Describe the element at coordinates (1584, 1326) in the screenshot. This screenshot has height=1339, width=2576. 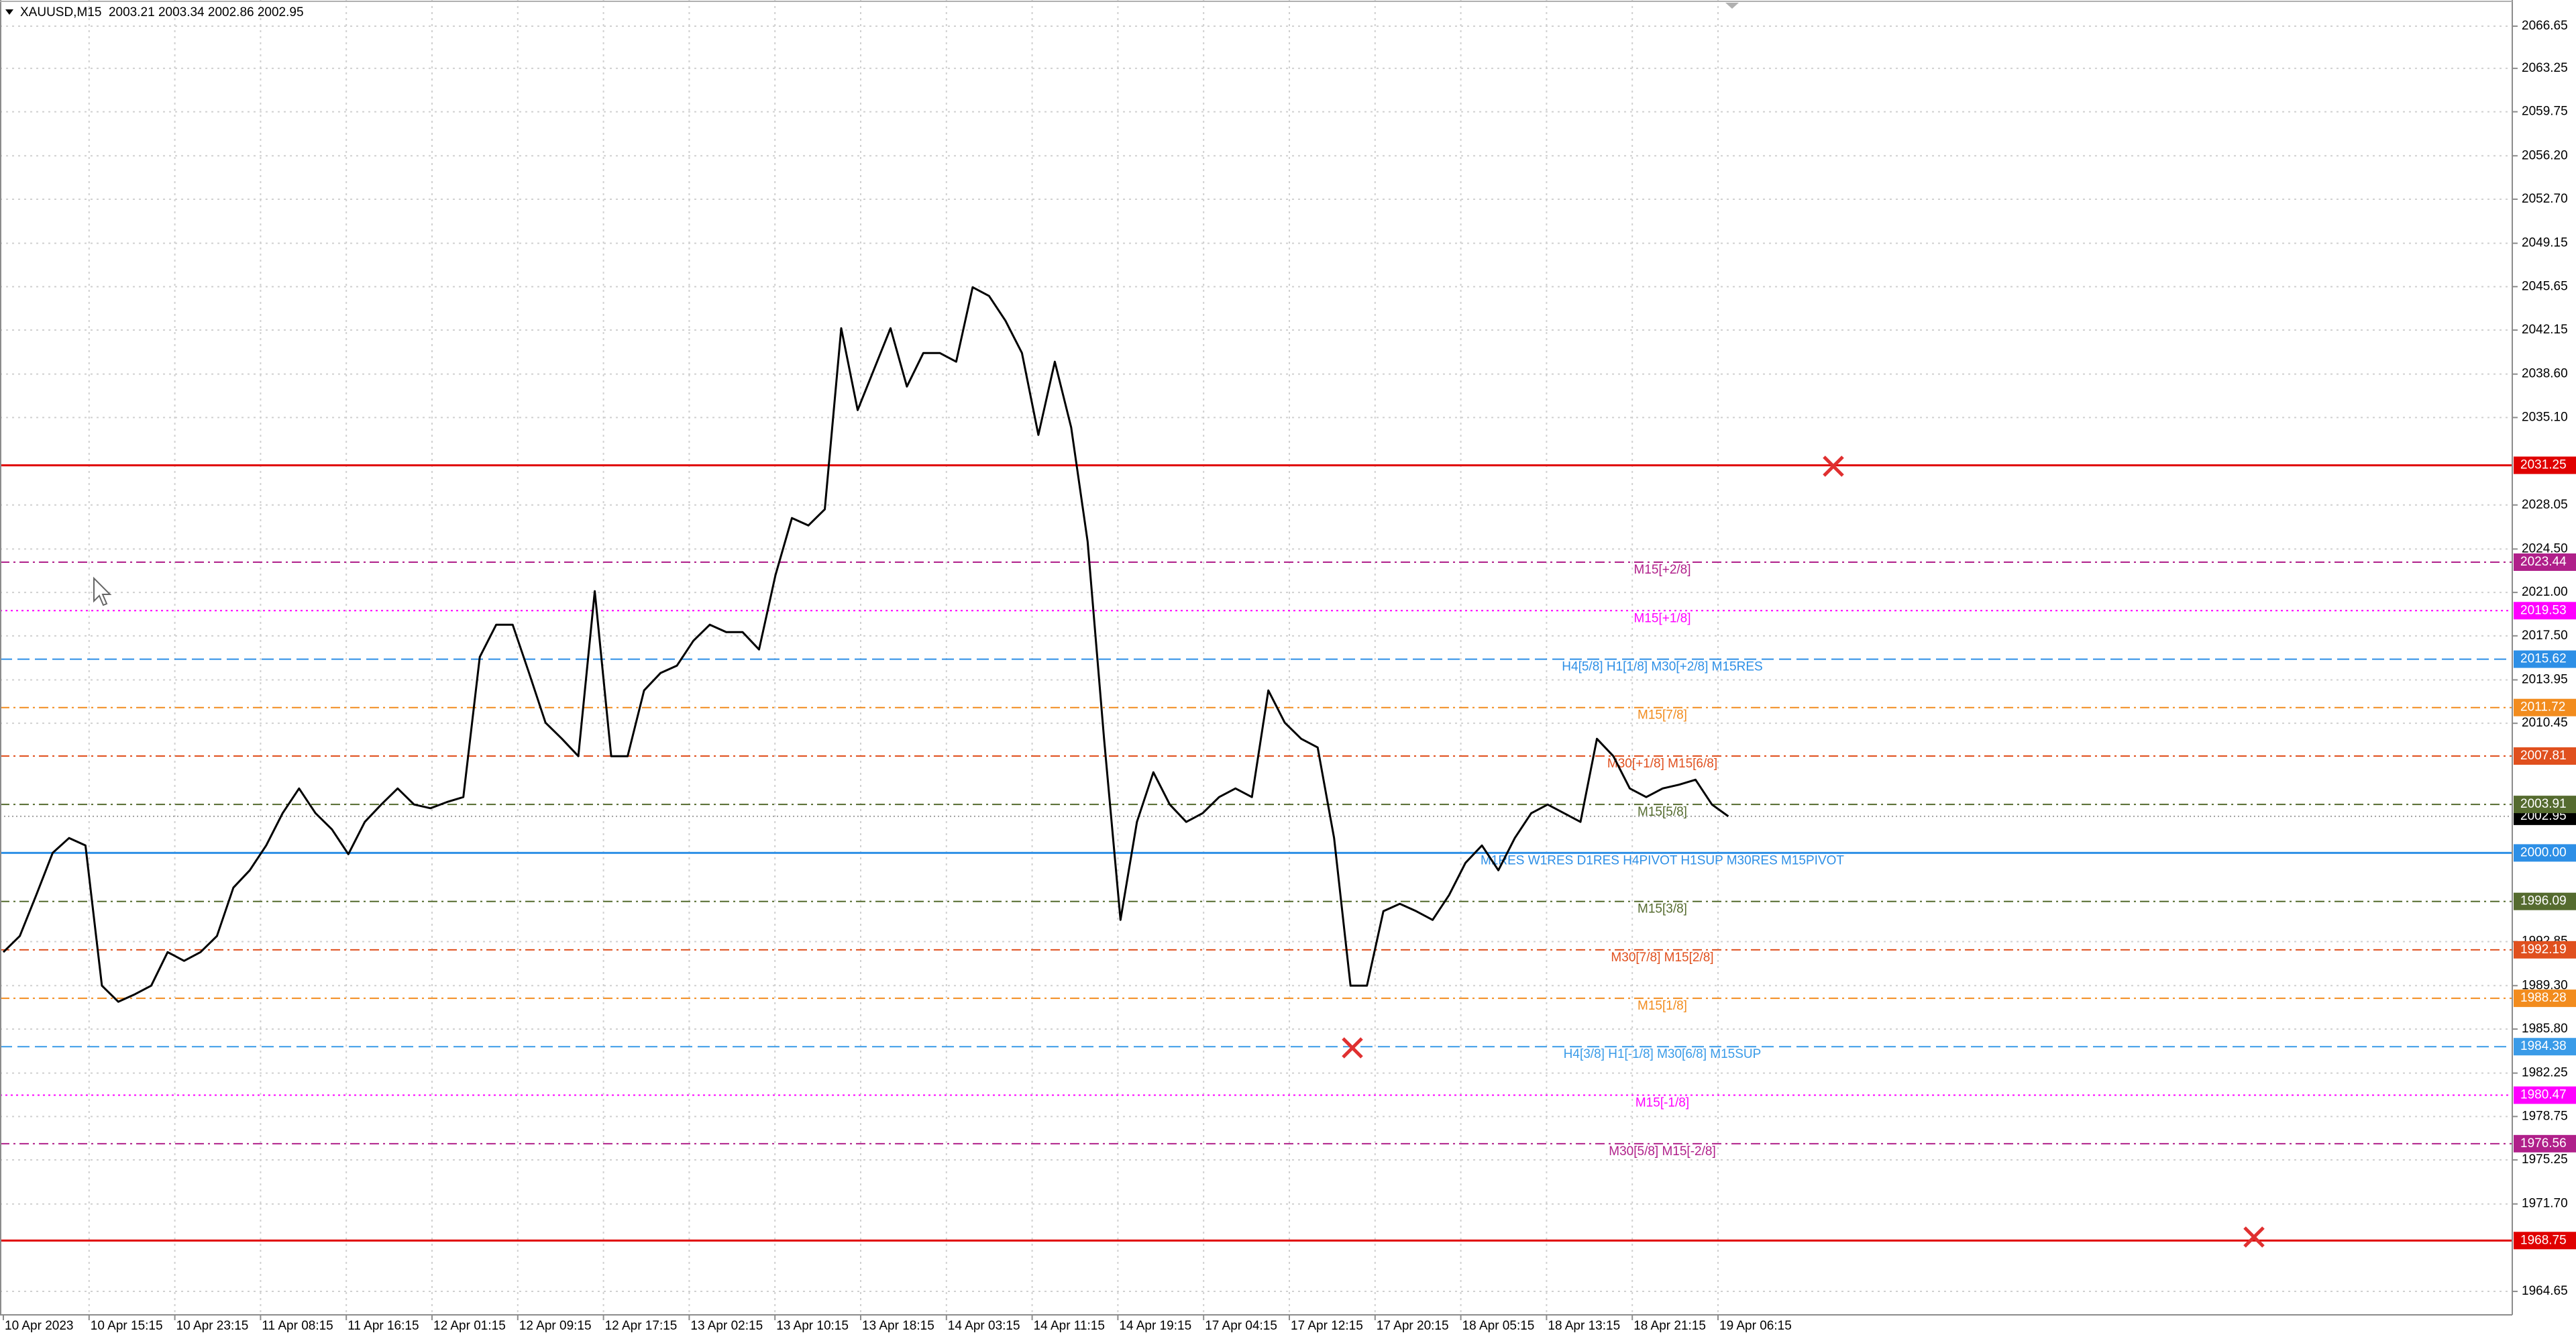
I see `x-tick-label: 18 Apr 13:15` at that location.